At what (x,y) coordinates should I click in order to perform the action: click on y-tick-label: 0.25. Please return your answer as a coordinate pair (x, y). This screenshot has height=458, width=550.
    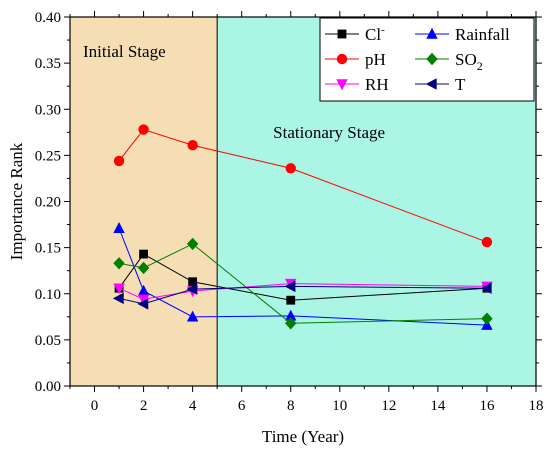
    Looking at the image, I should click on (48, 156).